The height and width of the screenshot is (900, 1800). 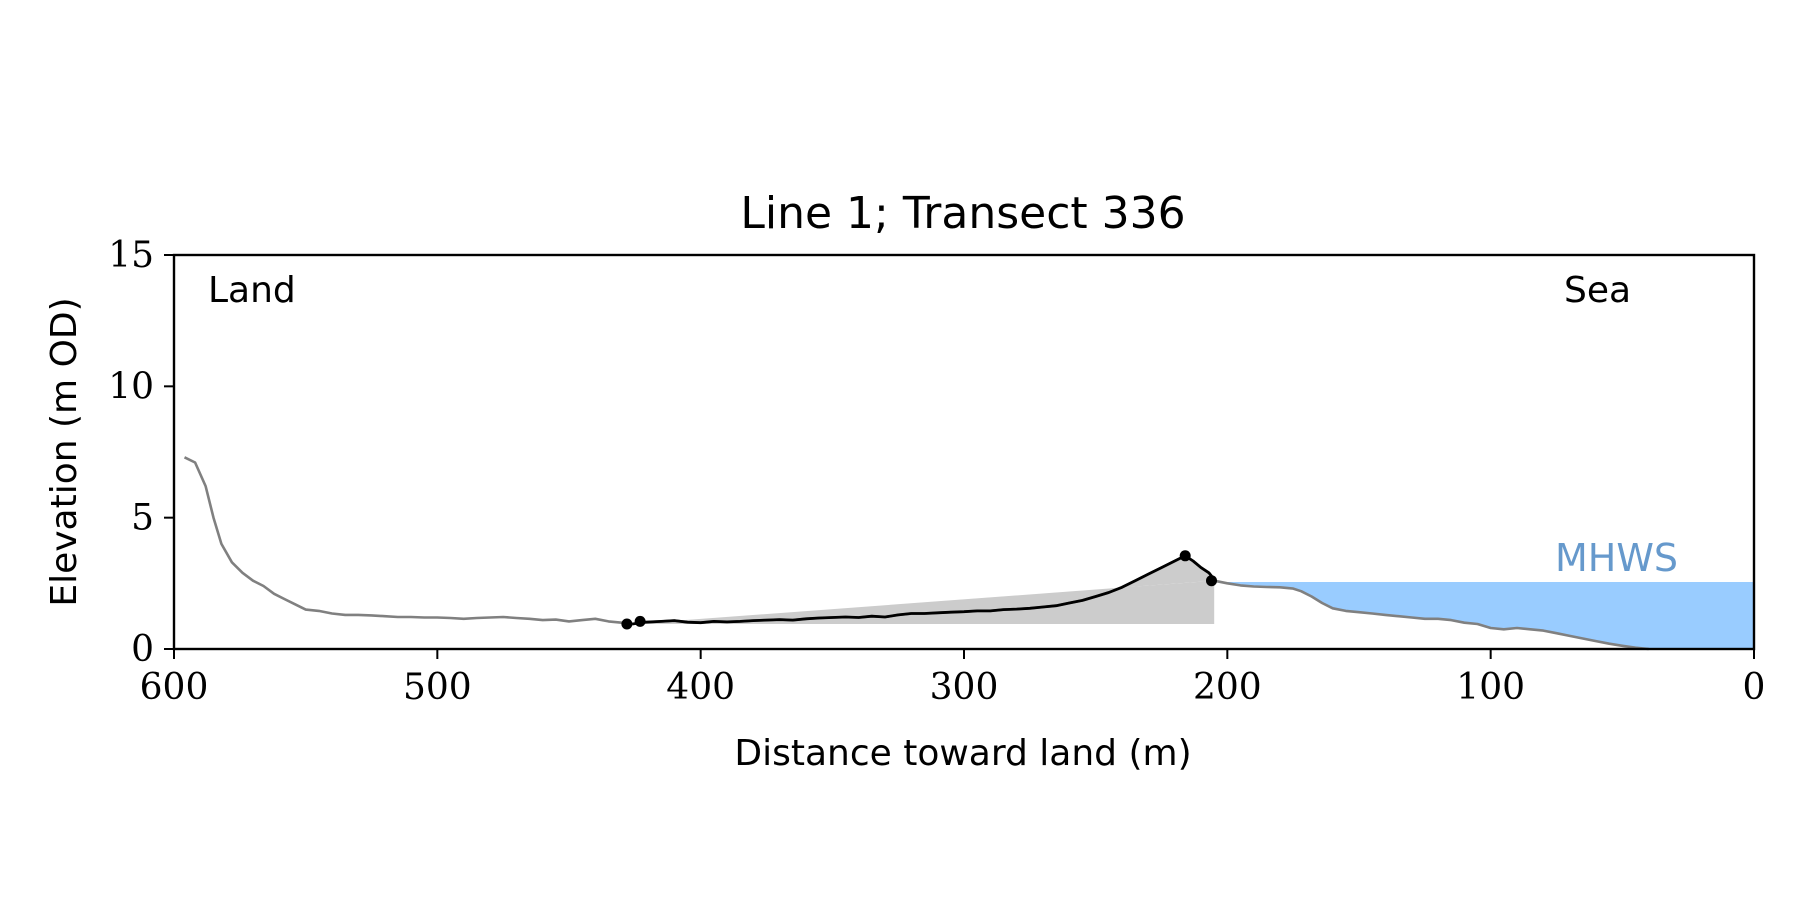 I want to click on y-tick-label: 0, so click(x=142, y=649).